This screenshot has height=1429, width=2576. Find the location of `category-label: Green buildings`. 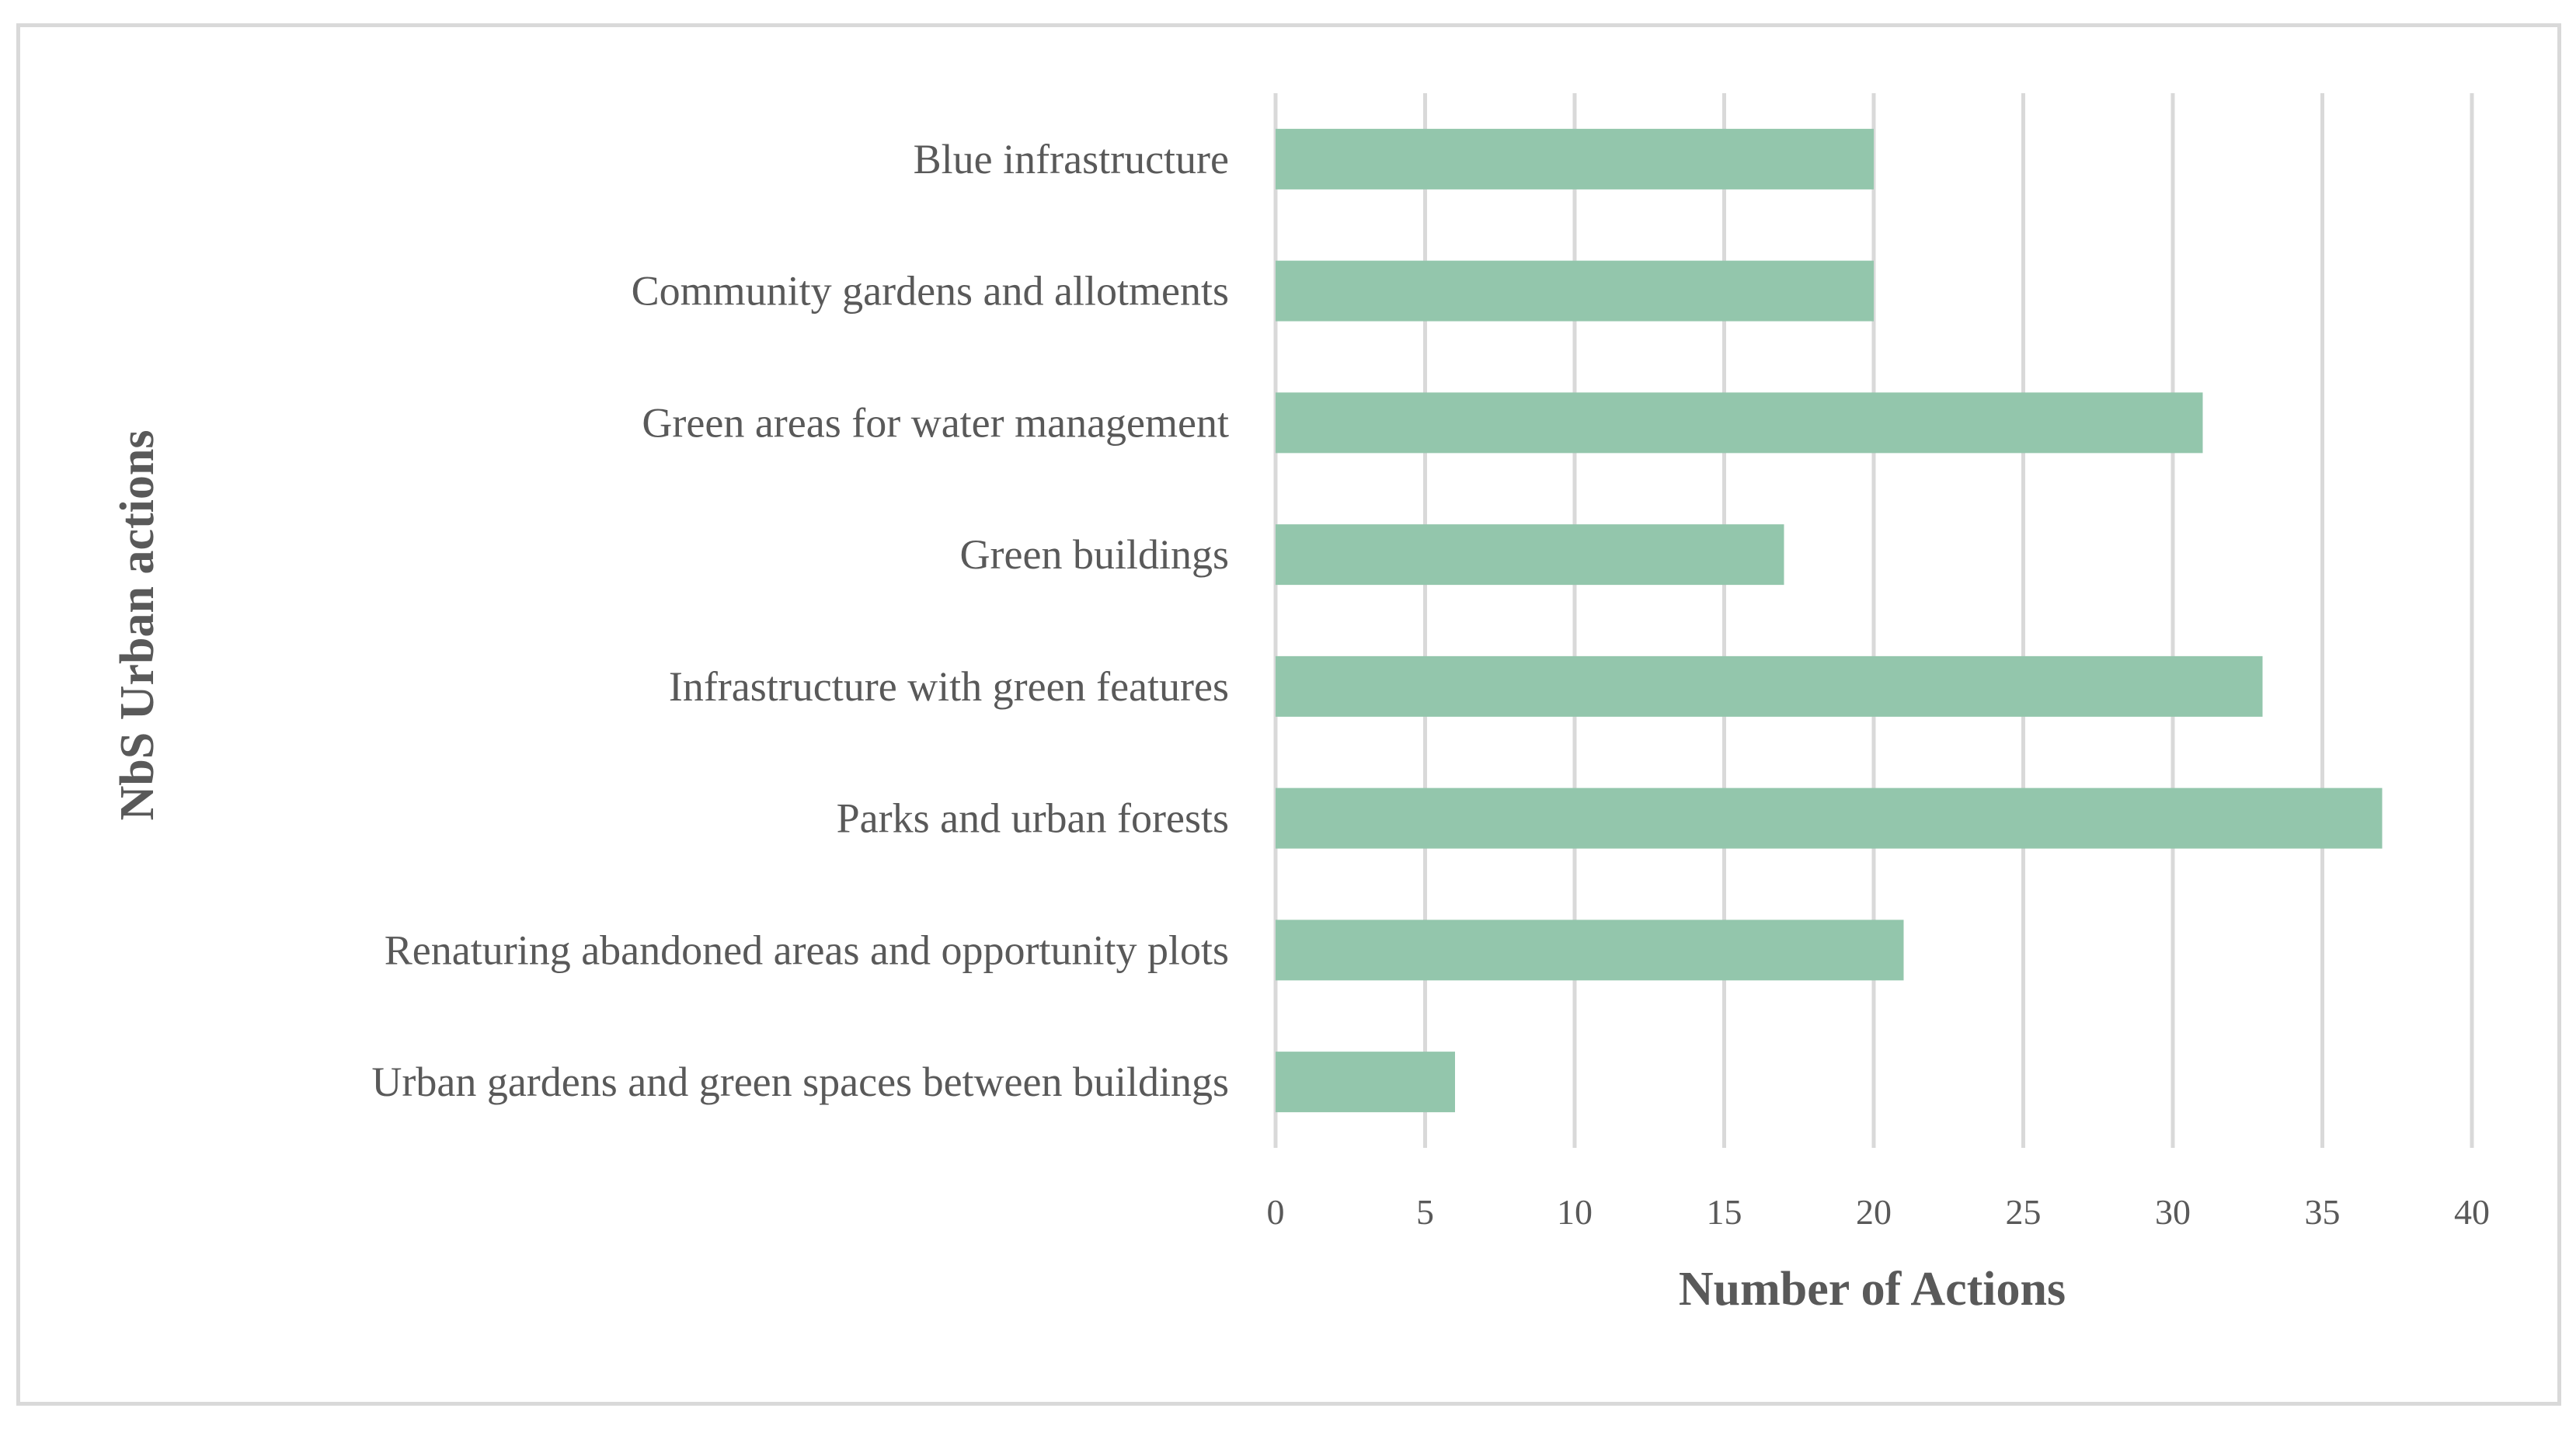

category-label: Green buildings is located at coordinates (1094, 554).